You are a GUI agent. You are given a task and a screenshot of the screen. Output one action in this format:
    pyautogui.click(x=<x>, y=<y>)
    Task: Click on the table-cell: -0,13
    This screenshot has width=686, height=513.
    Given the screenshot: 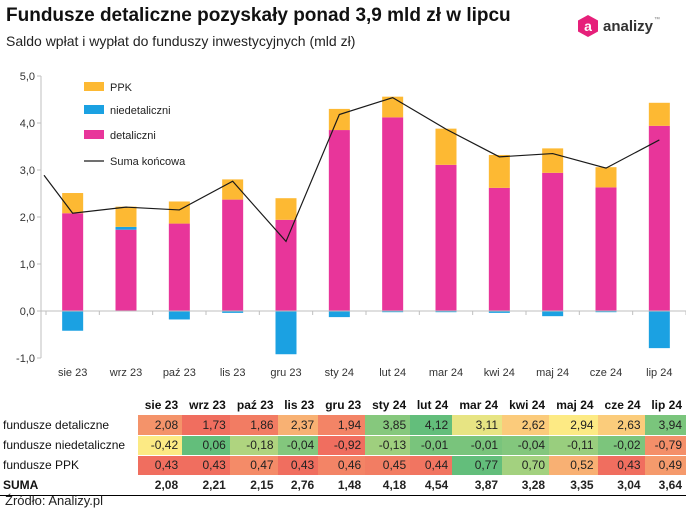 What is the action you would take?
    pyautogui.click(x=388, y=445)
    